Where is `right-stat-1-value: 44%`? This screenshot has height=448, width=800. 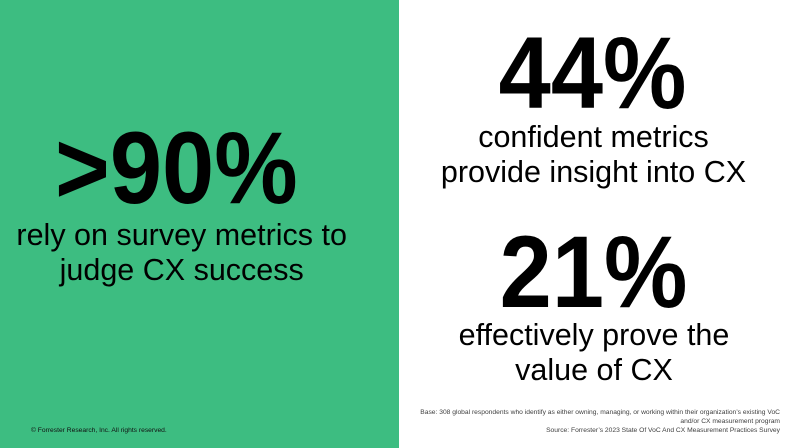
right-stat-1-value: 44% is located at coordinates (593, 73).